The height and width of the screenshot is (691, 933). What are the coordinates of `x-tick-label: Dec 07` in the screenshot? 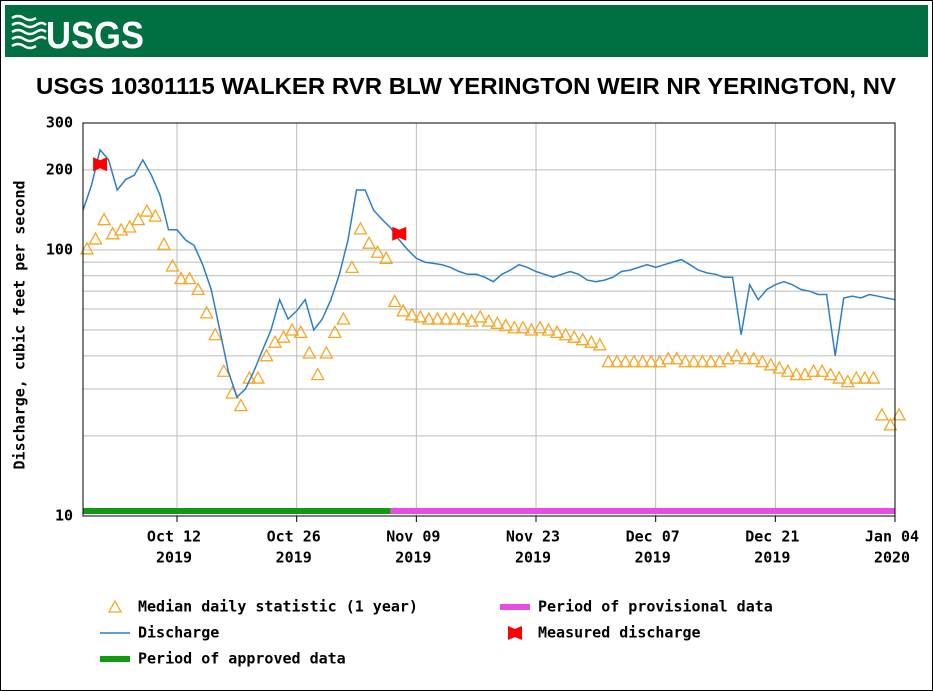 It's located at (653, 537).